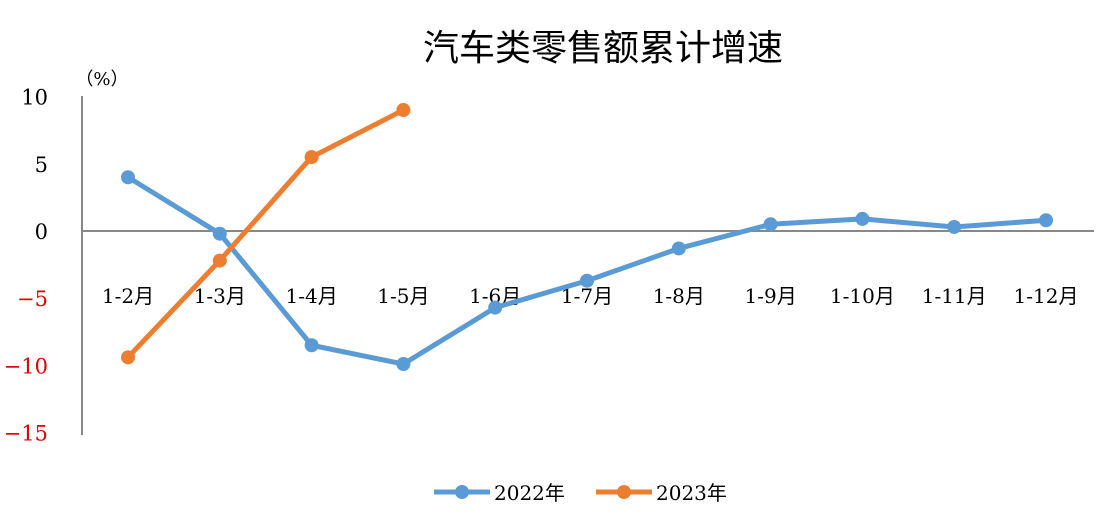 This screenshot has height=528, width=1118. What do you see at coordinates (265, 233) in the screenshot?
I see `series-line-2023年` at bounding box center [265, 233].